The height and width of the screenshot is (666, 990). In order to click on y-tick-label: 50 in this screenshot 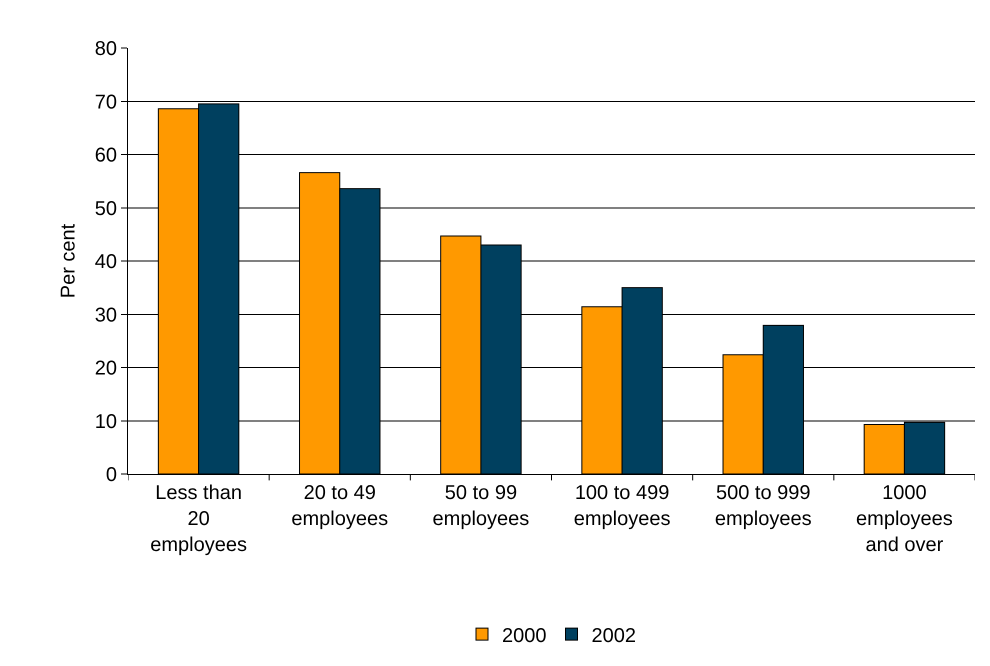, I will do `click(105, 209)`.